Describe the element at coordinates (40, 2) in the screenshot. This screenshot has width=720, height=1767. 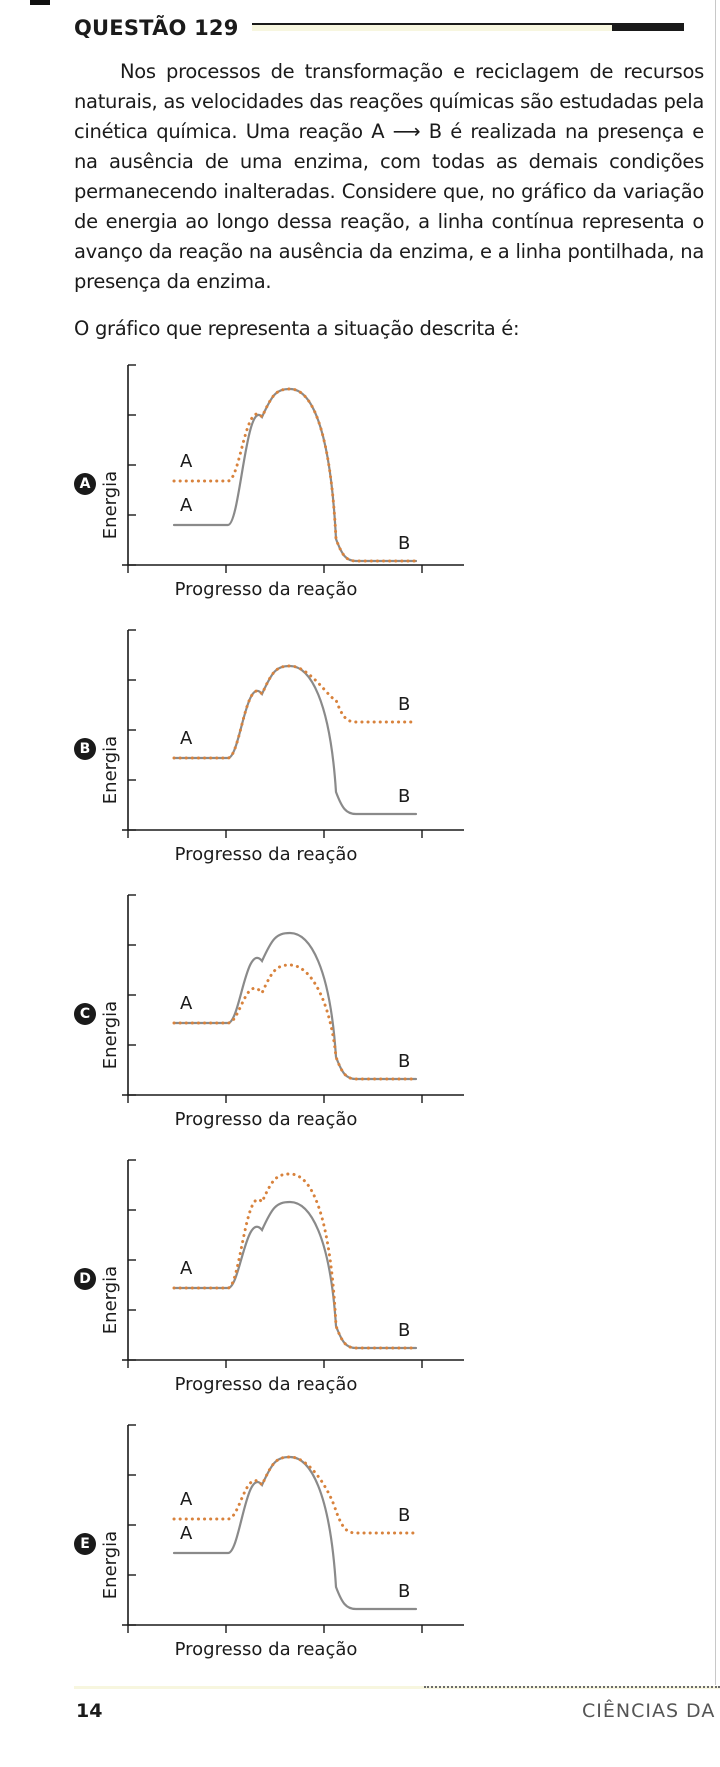
I see `corner-mark` at that location.